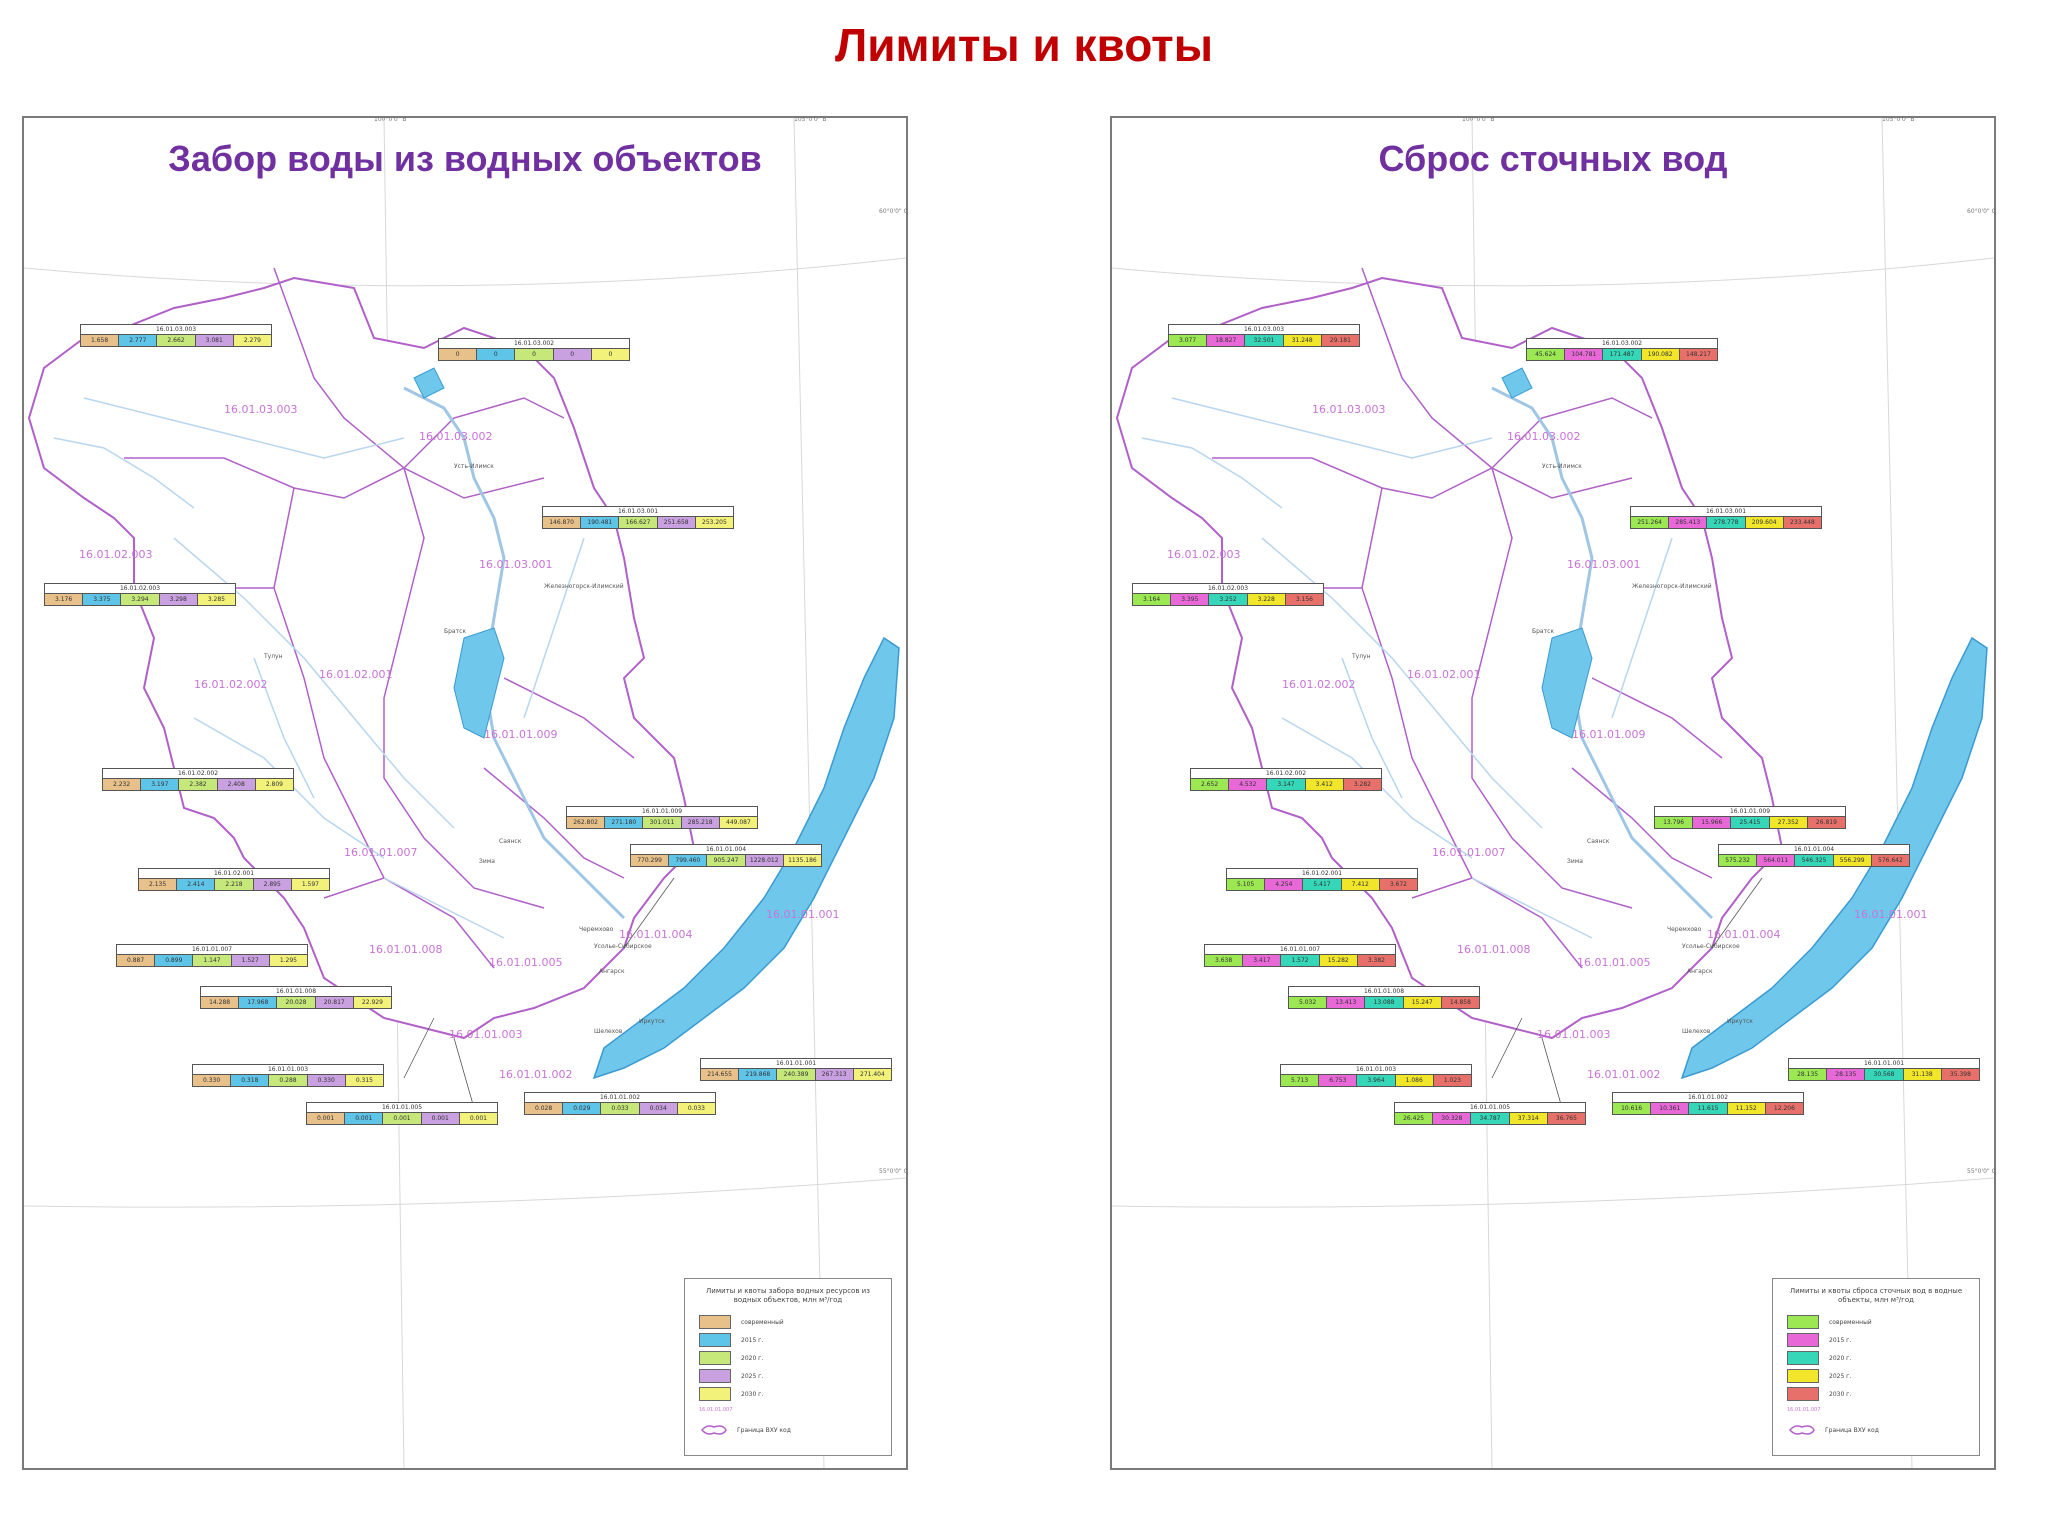 The image size is (2048, 1536). I want to click on value-table-code: 16.01.02.001, so click(1322, 874).